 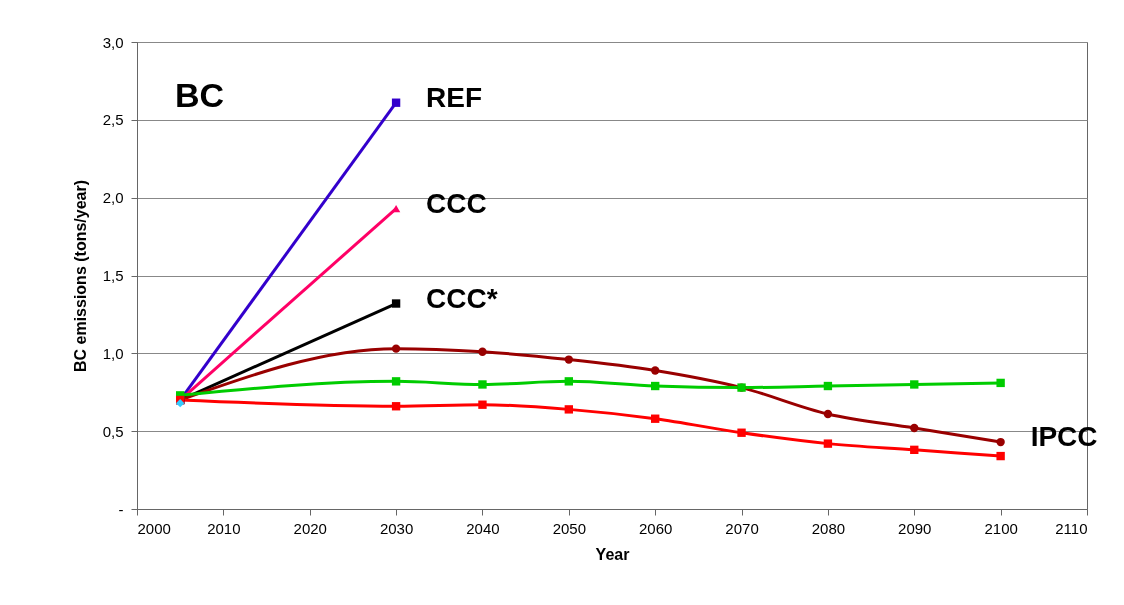 I want to click on x-axis-title: Year, so click(x=612, y=554).